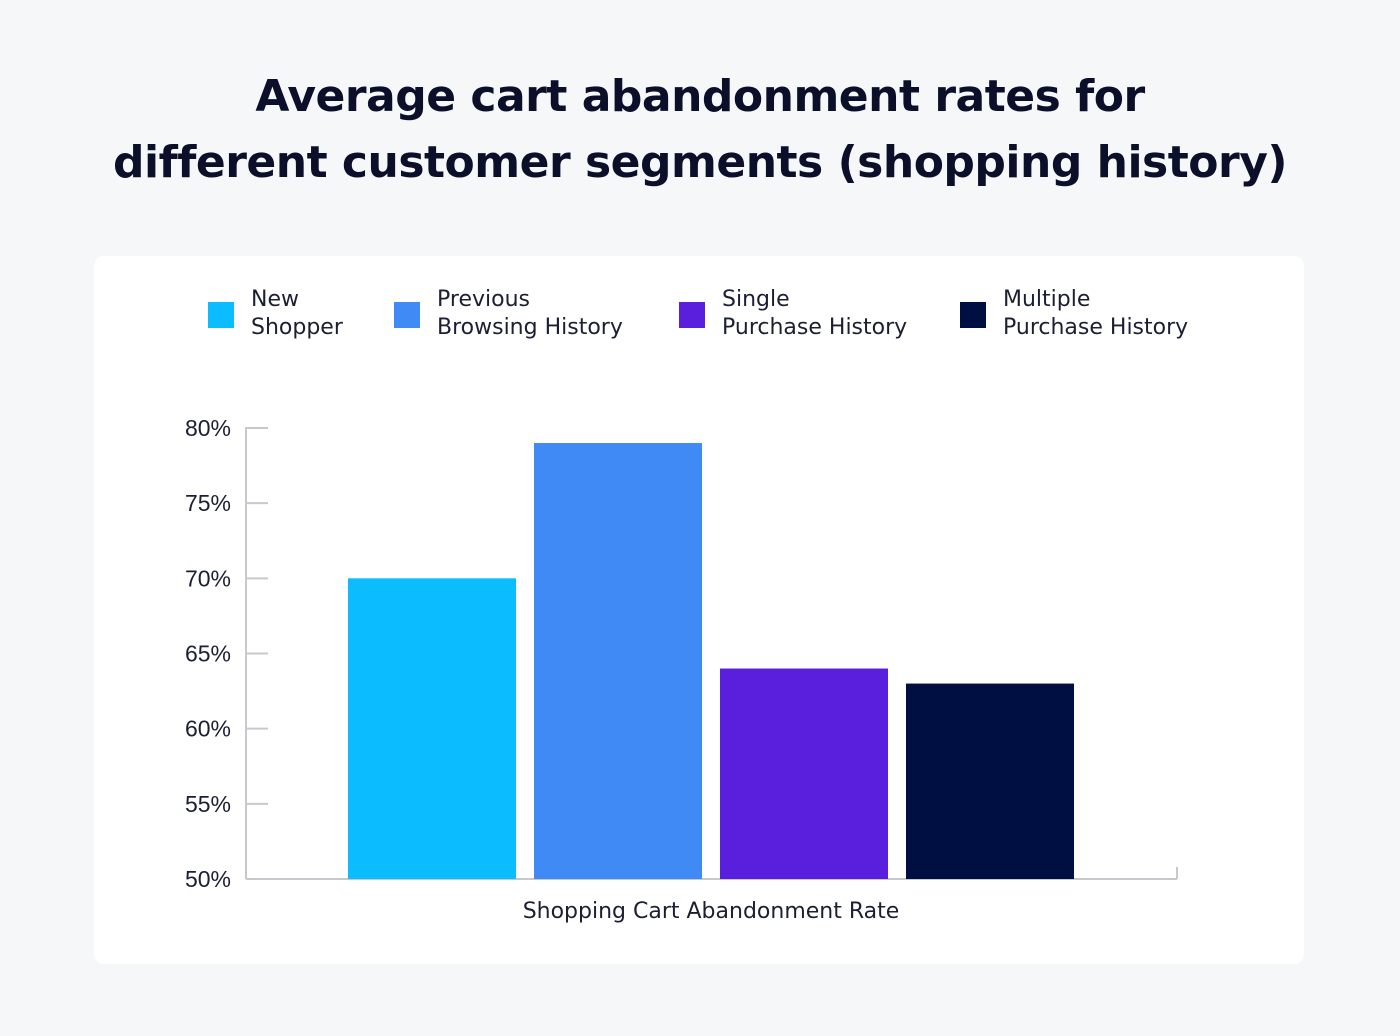 The height and width of the screenshot is (1036, 1400). What do you see at coordinates (1096, 327) in the screenshot?
I see `legend-label-multiple-purchase-line-2: Purchase History` at bounding box center [1096, 327].